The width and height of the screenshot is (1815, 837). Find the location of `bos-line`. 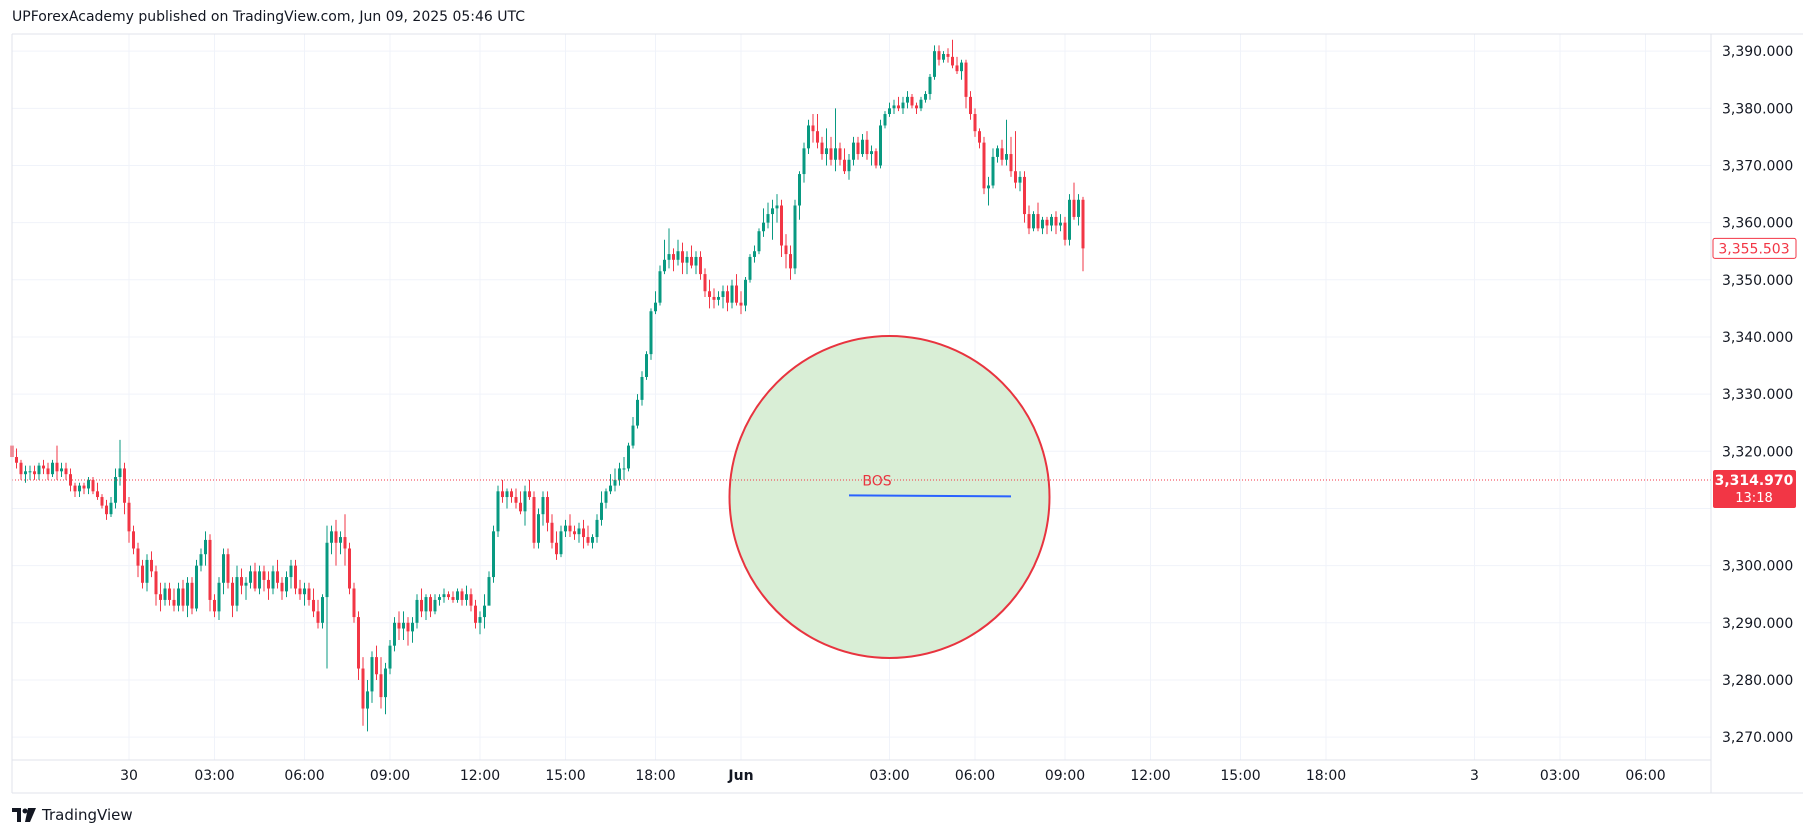

bos-line is located at coordinates (930, 496).